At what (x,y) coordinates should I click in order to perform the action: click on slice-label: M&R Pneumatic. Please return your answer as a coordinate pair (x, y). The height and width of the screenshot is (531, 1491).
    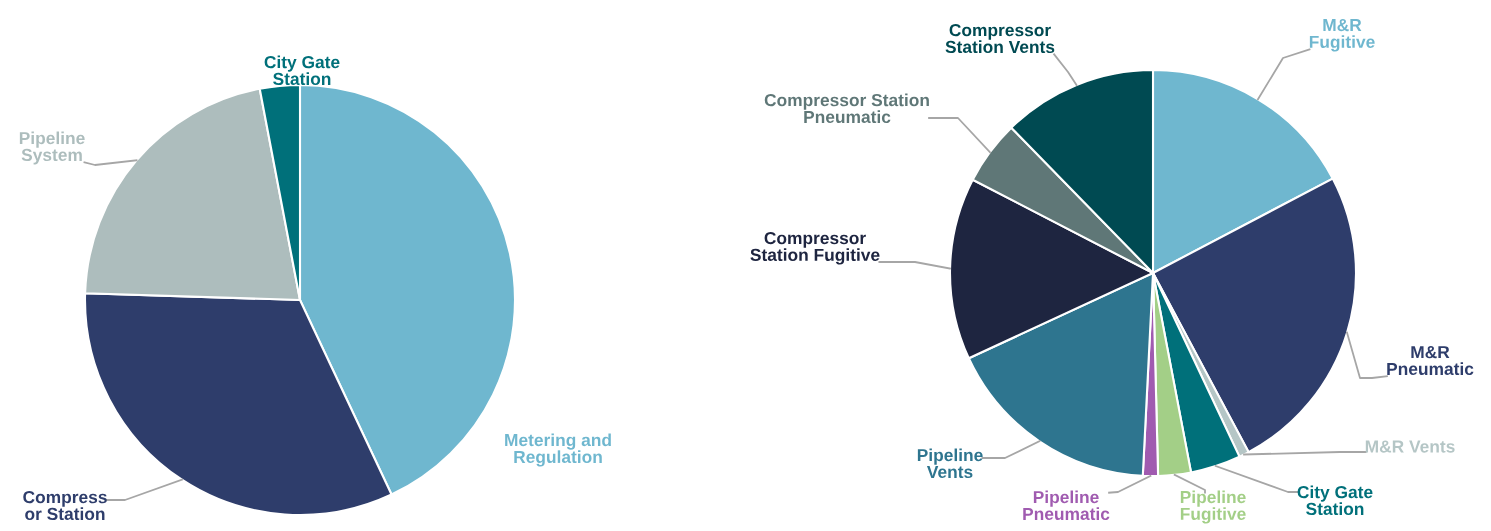
    Looking at the image, I should click on (1430, 361).